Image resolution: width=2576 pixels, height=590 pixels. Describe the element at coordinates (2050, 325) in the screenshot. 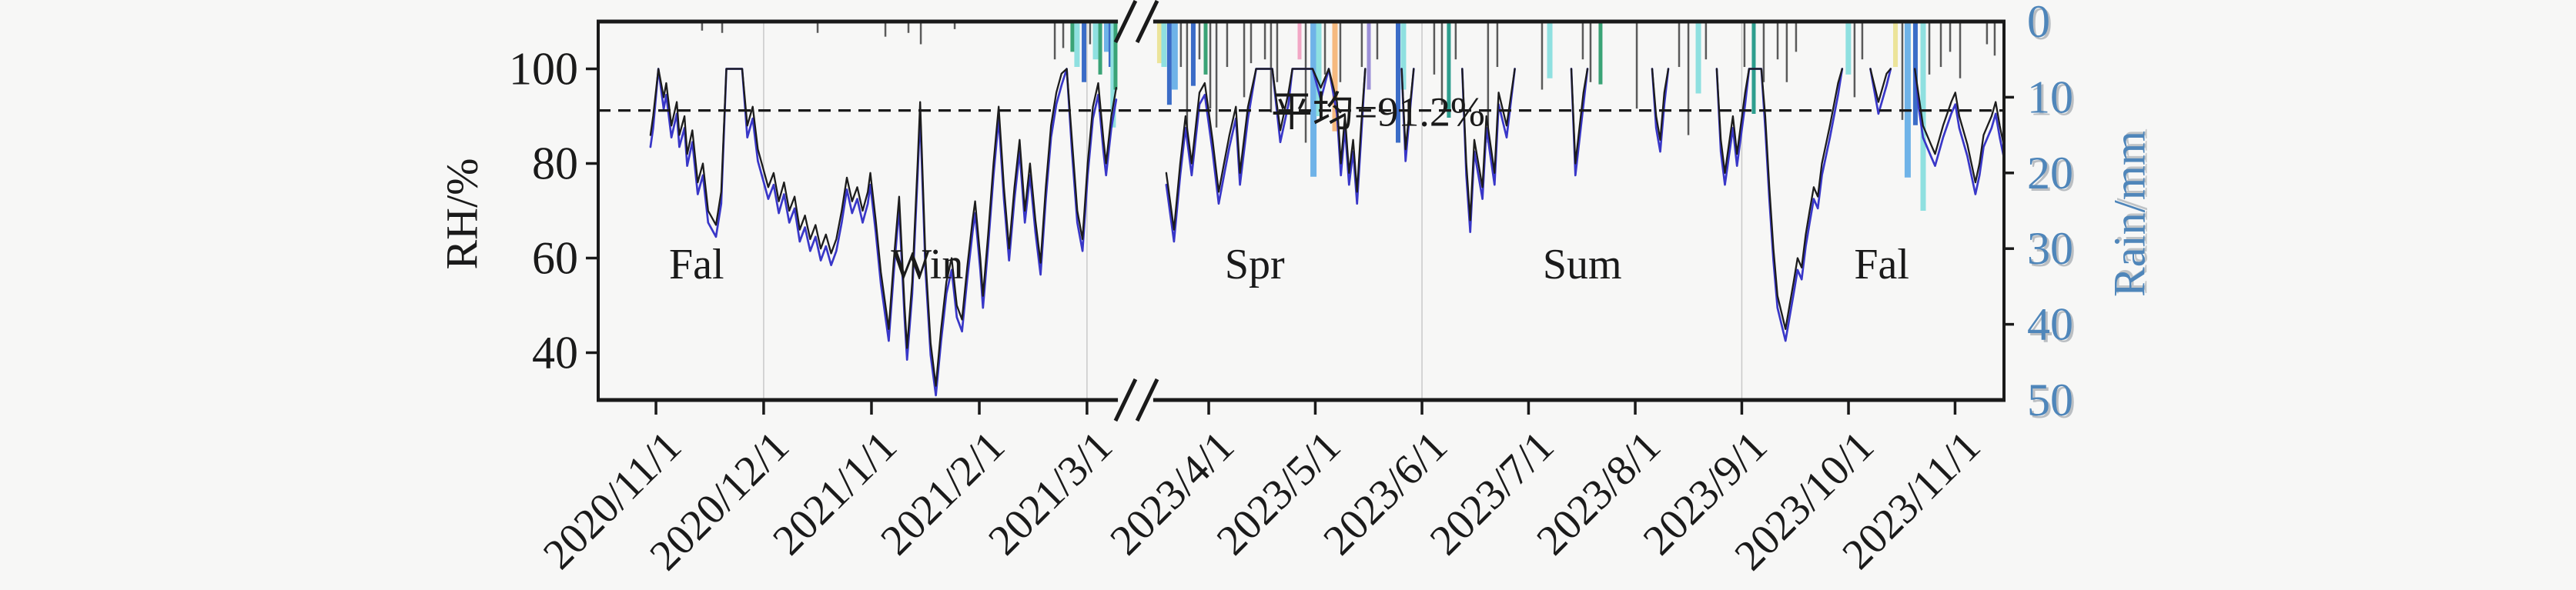

I see `rain-tick-label: 40` at that location.